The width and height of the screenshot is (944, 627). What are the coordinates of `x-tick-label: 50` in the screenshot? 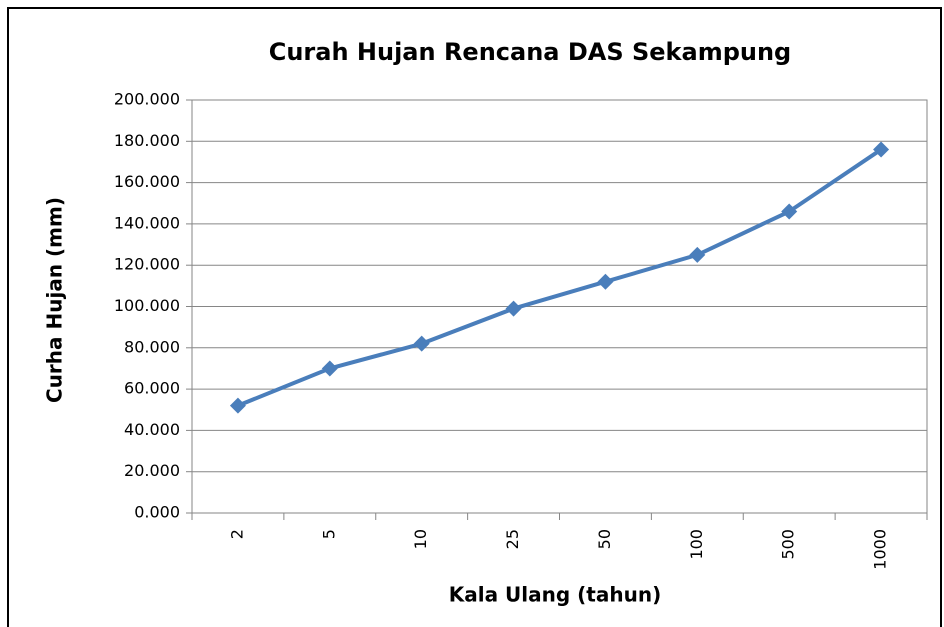 It's located at (604, 539).